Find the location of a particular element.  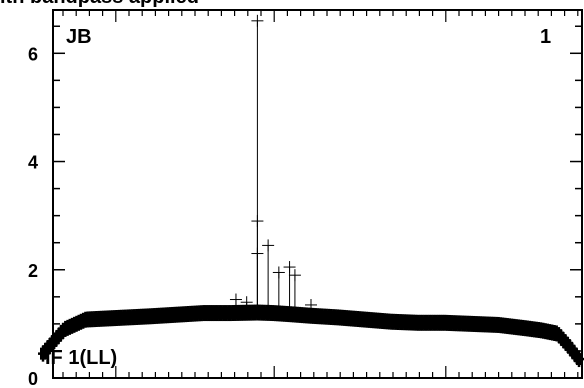

outlier-markers is located at coordinates (273, 162).